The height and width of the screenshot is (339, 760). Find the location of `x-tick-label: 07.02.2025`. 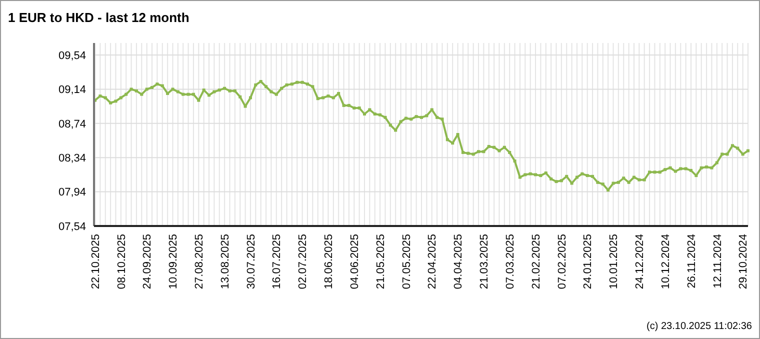

x-tick-label: 07.02.2025 is located at coordinates (562, 262).